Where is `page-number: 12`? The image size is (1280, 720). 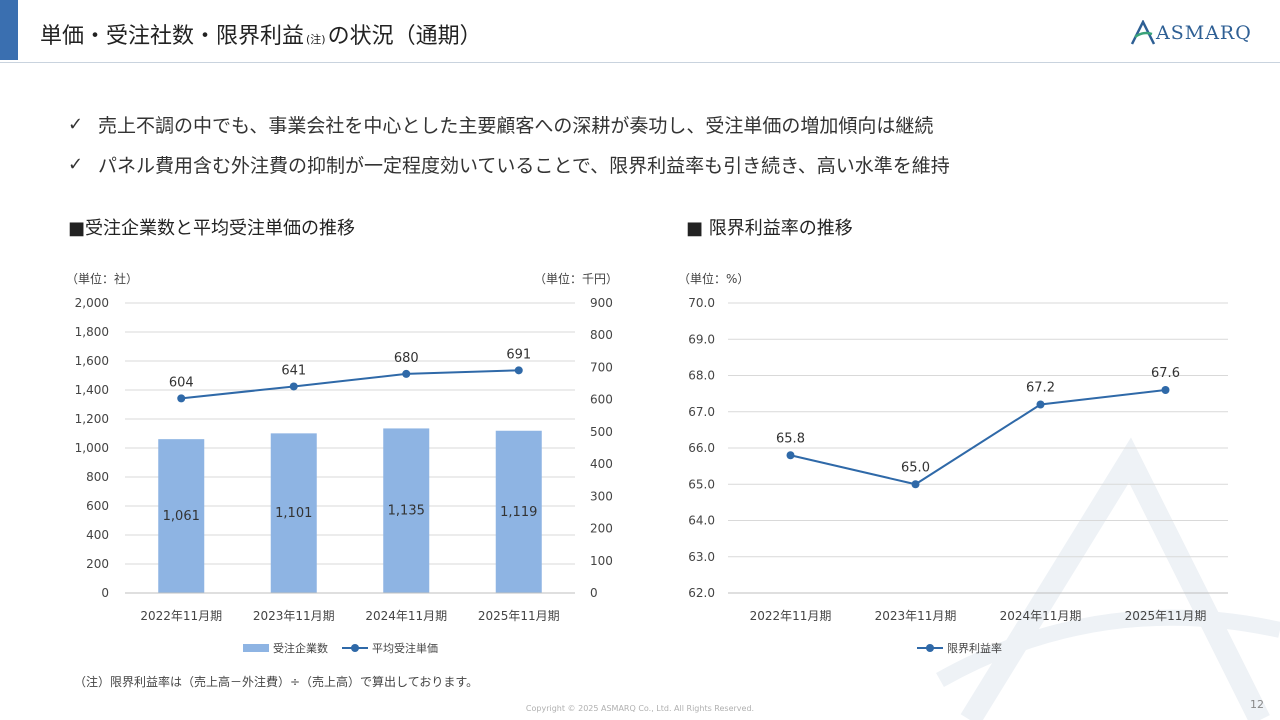 page-number: 12 is located at coordinates (1257, 704).